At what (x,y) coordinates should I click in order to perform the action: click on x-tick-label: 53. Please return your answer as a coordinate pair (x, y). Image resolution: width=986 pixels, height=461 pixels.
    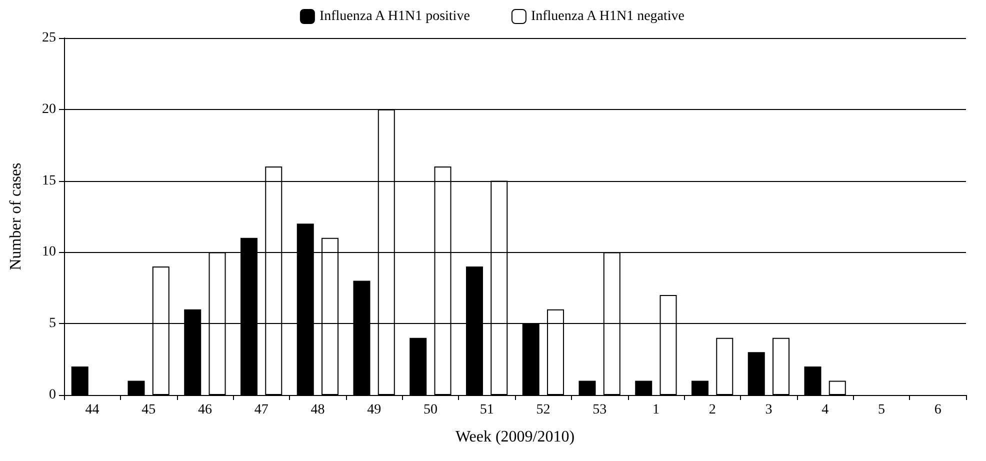
    Looking at the image, I should click on (599, 410).